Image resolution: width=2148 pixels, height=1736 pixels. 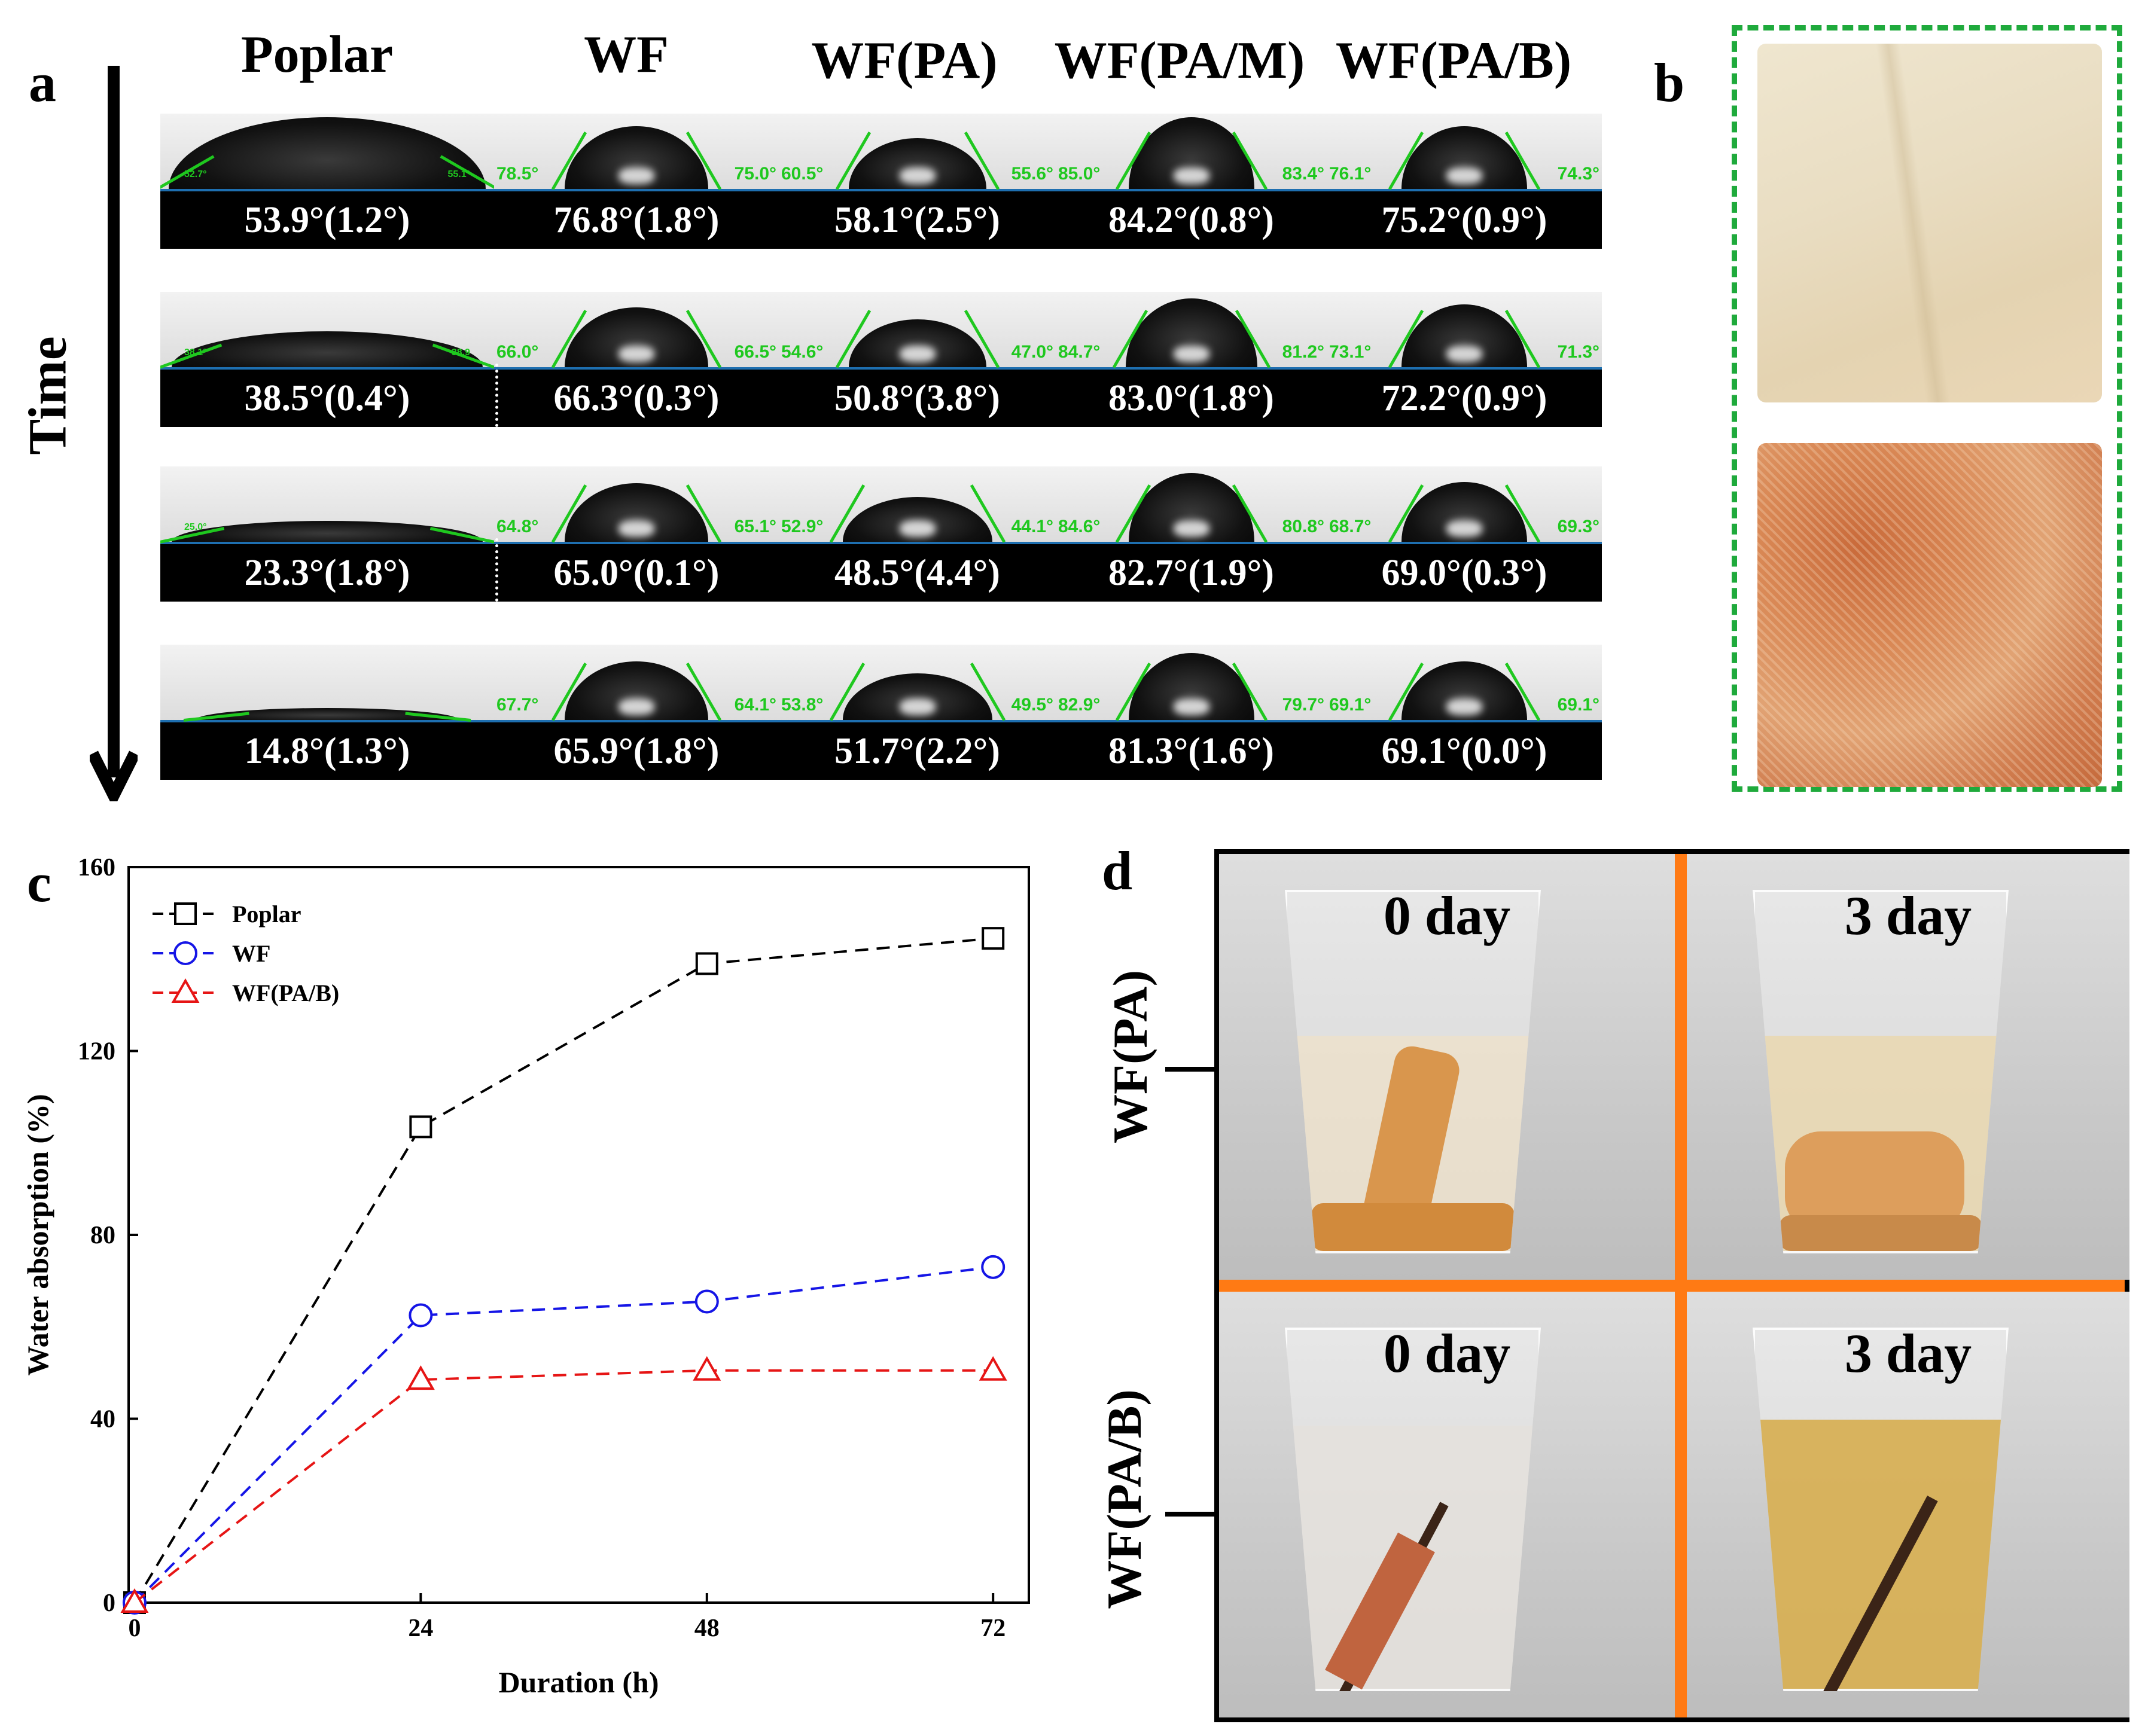 What do you see at coordinates (1578, 174) in the screenshot?
I see `right-angle-label: 74.3°` at bounding box center [1578, 174].